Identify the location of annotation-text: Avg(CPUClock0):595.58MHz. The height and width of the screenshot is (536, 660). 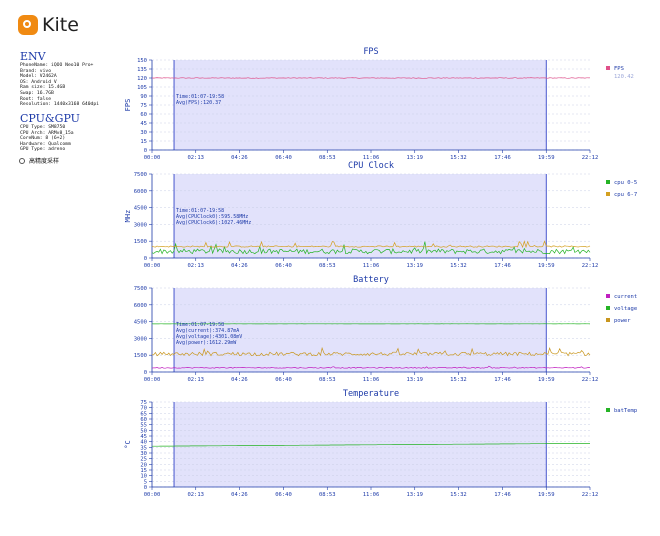
(212, 217).